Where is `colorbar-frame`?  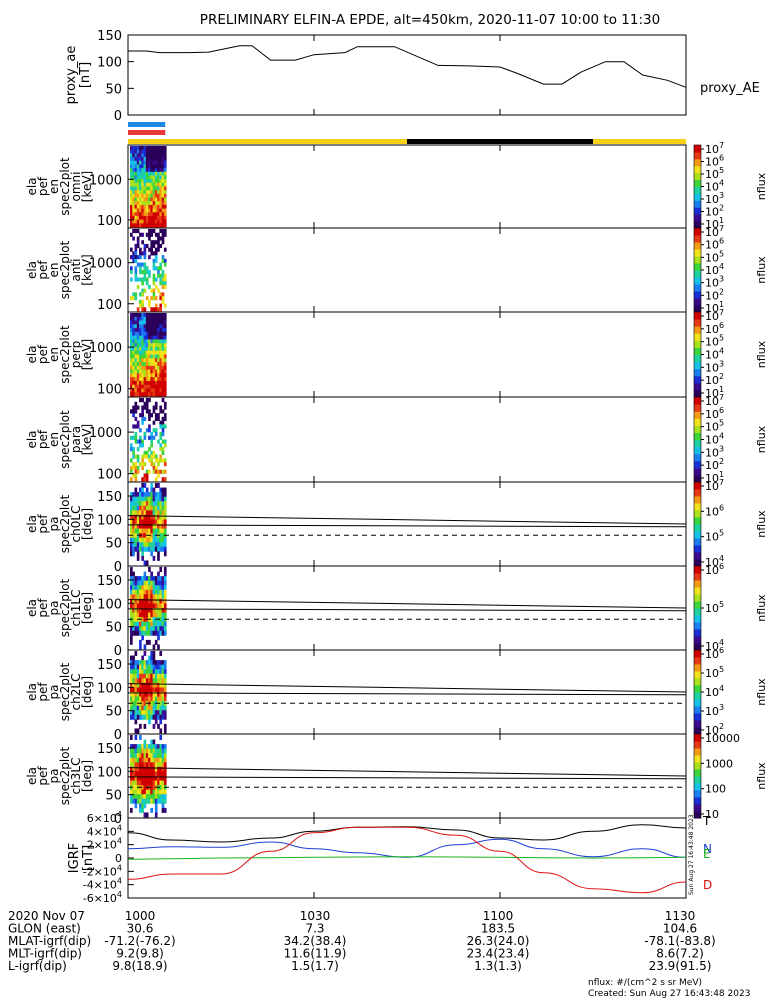 colorbar-frame is located at coordinates (697, 776).